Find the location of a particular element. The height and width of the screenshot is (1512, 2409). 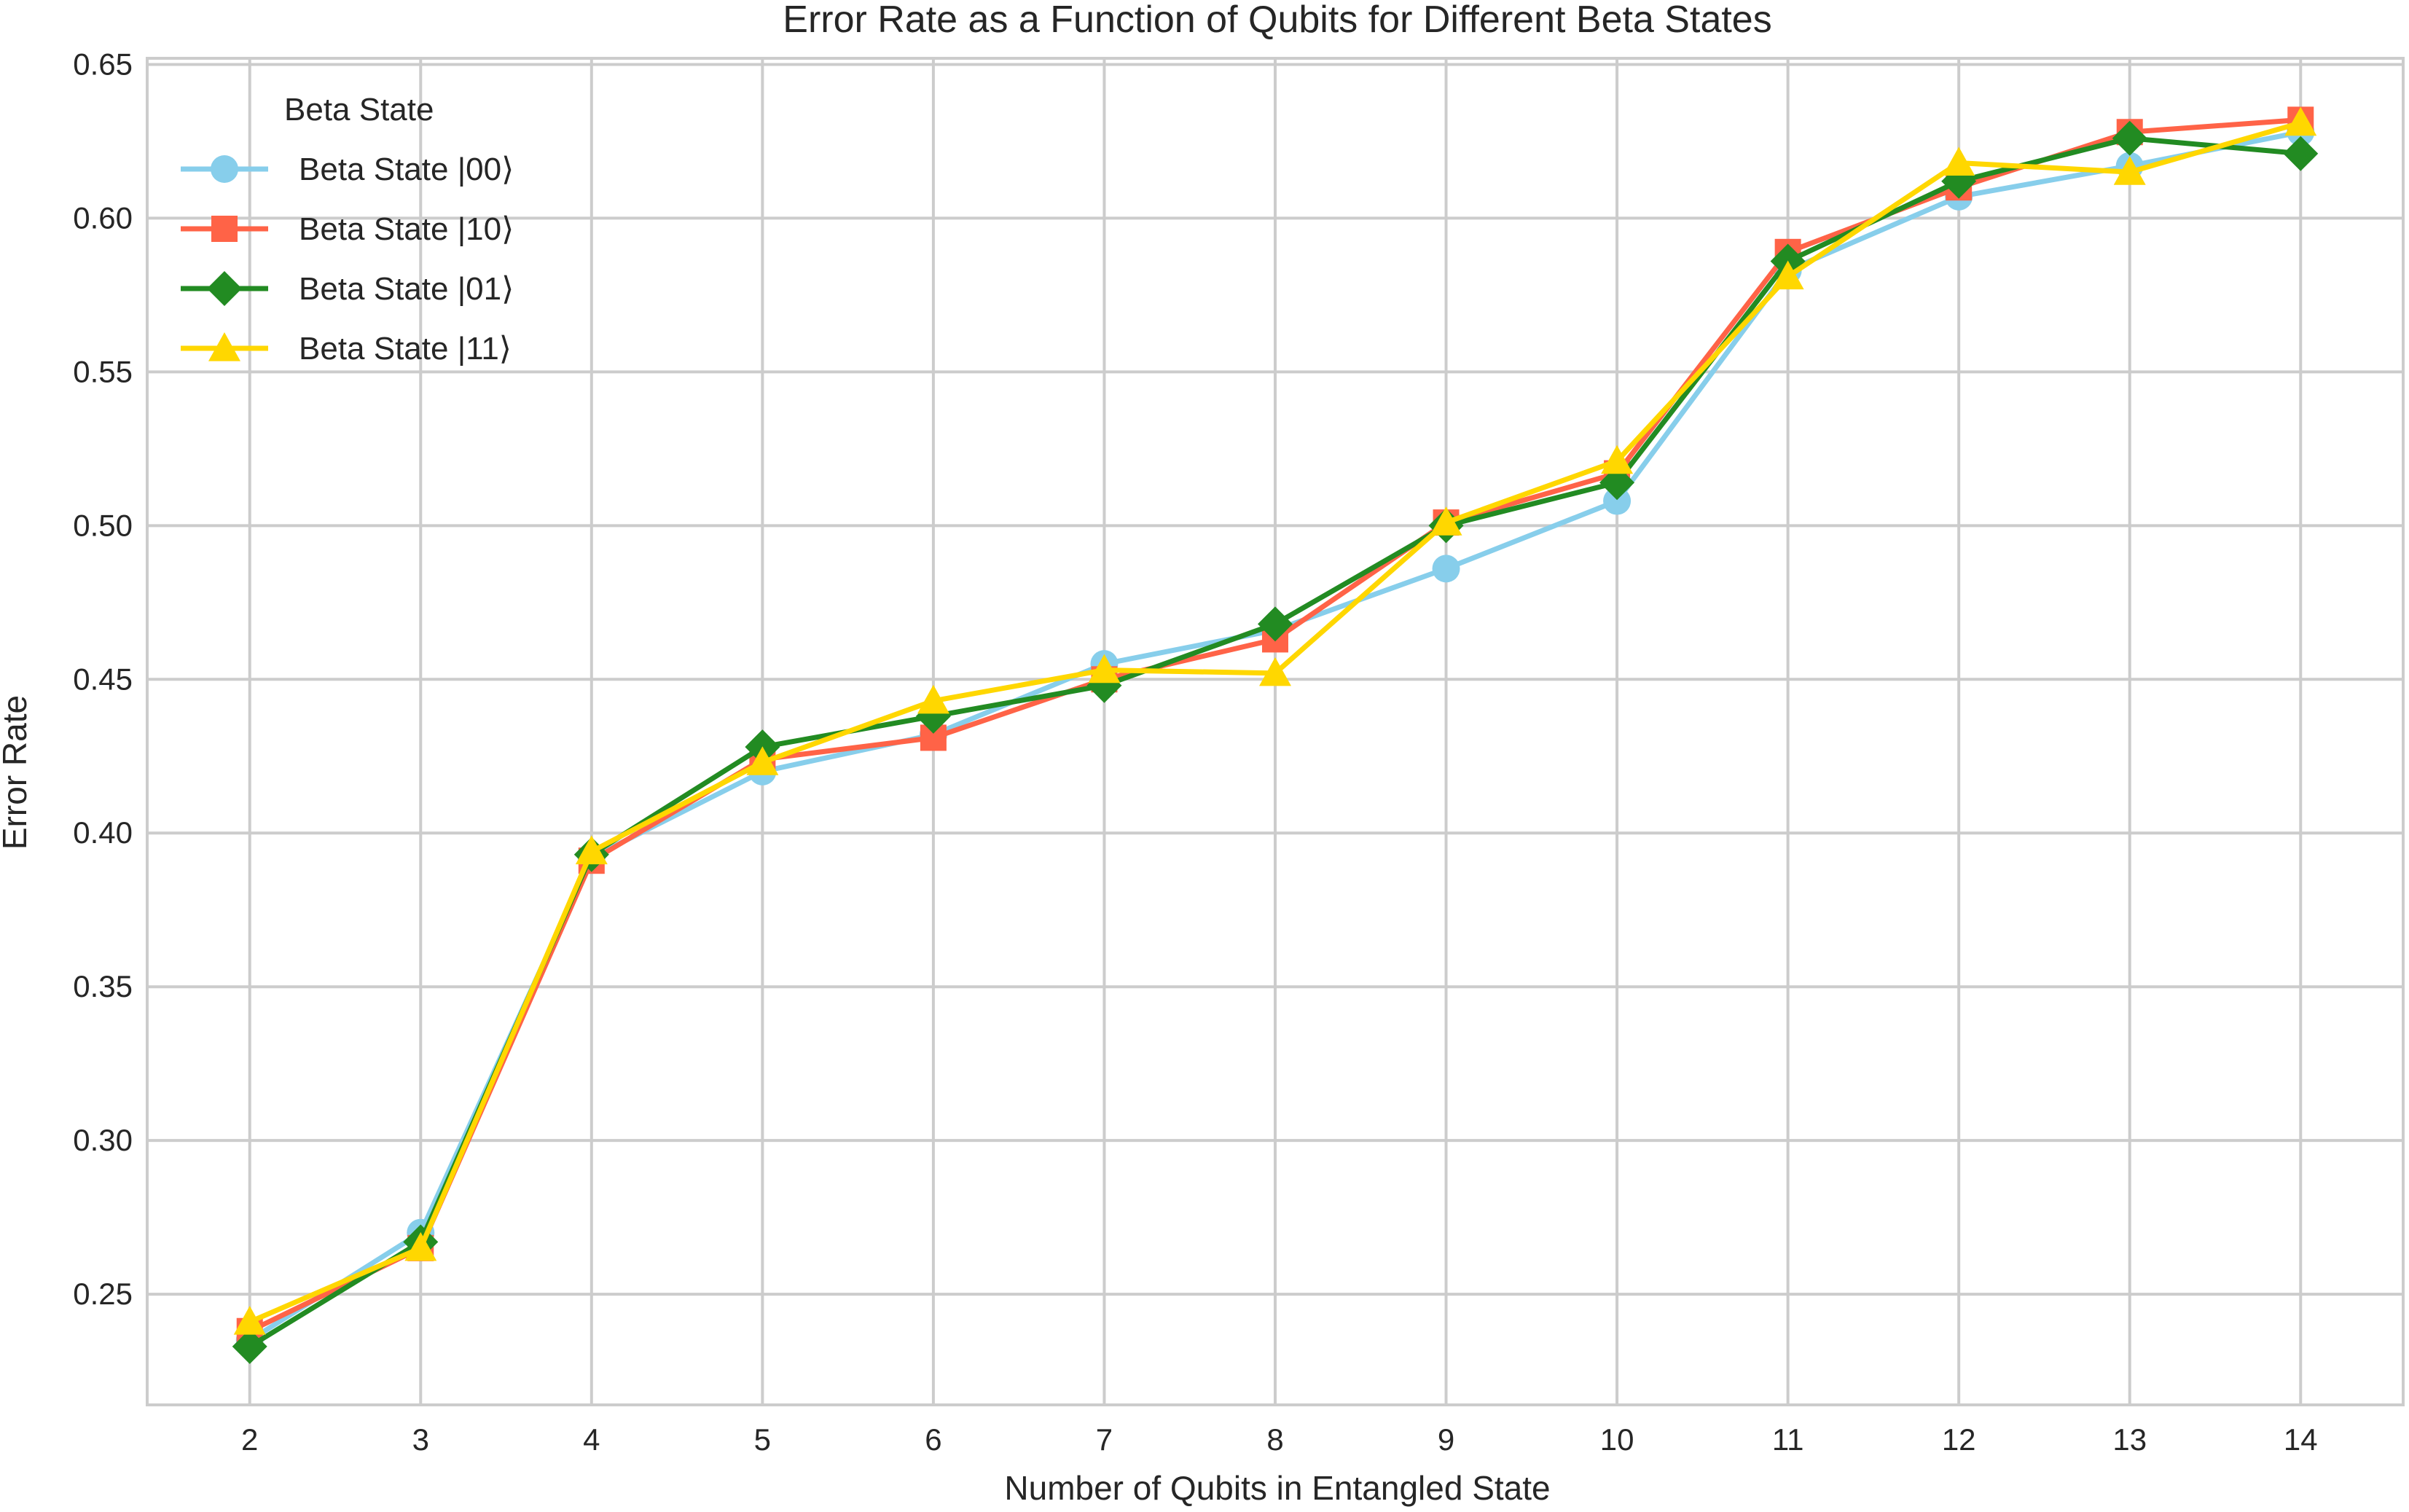

legend-entry: Beta State |11⟩ is located at coordinates (346, 349).